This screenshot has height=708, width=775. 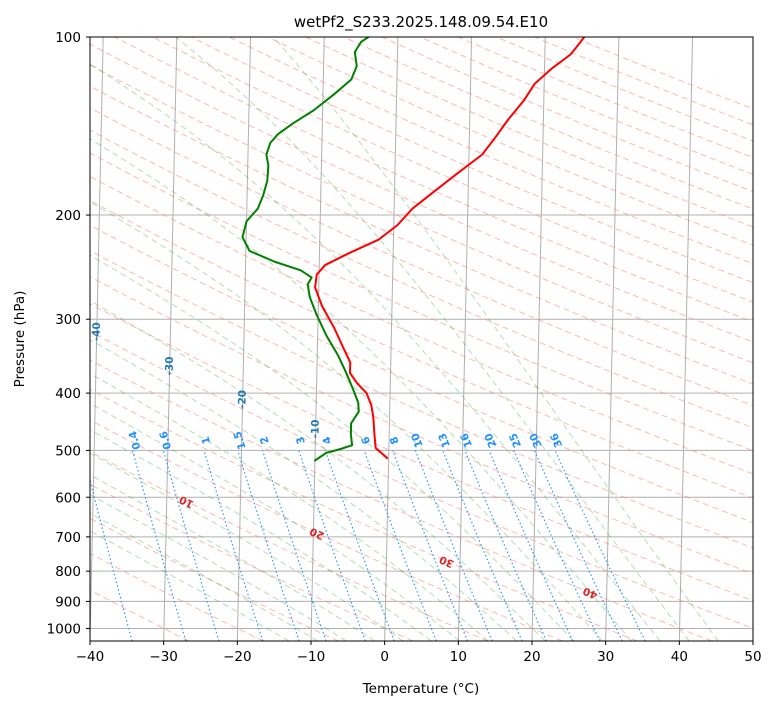 I want to click on isotherm-label: -10, so click(x=315, y=428).